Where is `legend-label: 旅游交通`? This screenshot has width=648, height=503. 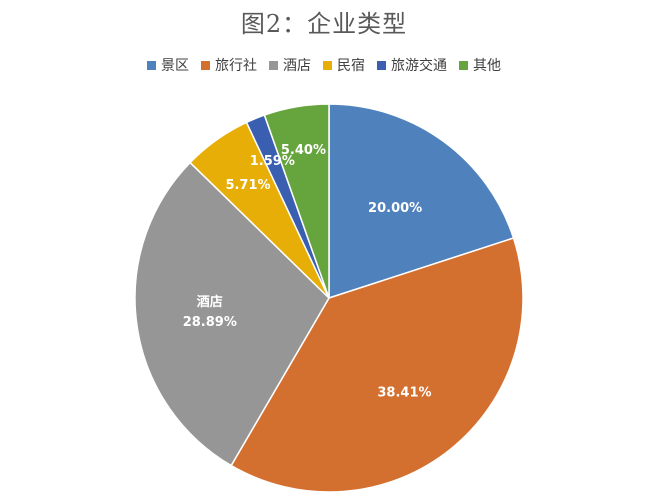 legend-label: 旅游交通 is located at coordinates (419, 66).